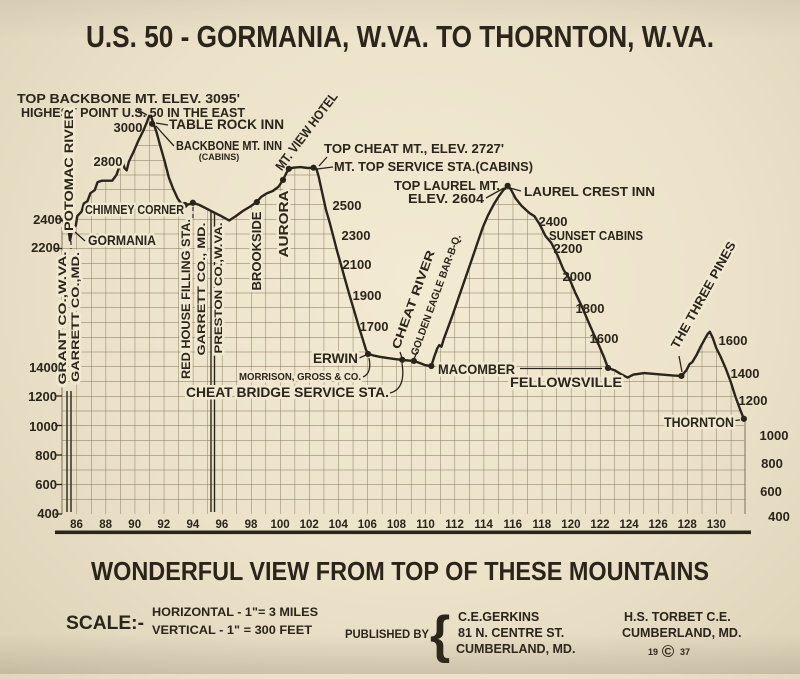  I want to click on leader-laurel-crest, so click(515, 189).